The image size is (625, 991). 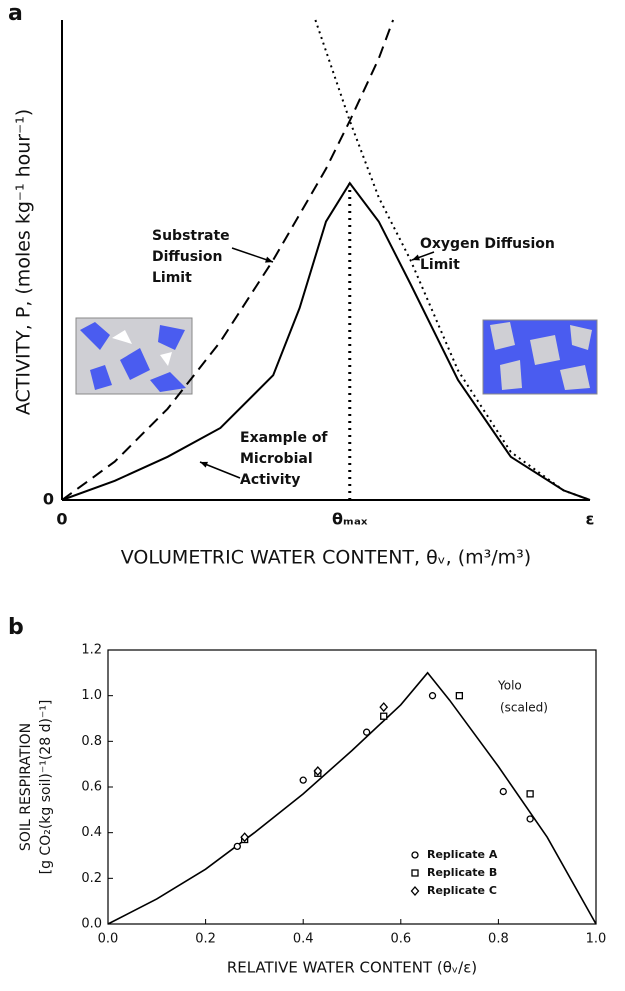 I want to click on annotation: (scaled), so click(x=524, y=708).